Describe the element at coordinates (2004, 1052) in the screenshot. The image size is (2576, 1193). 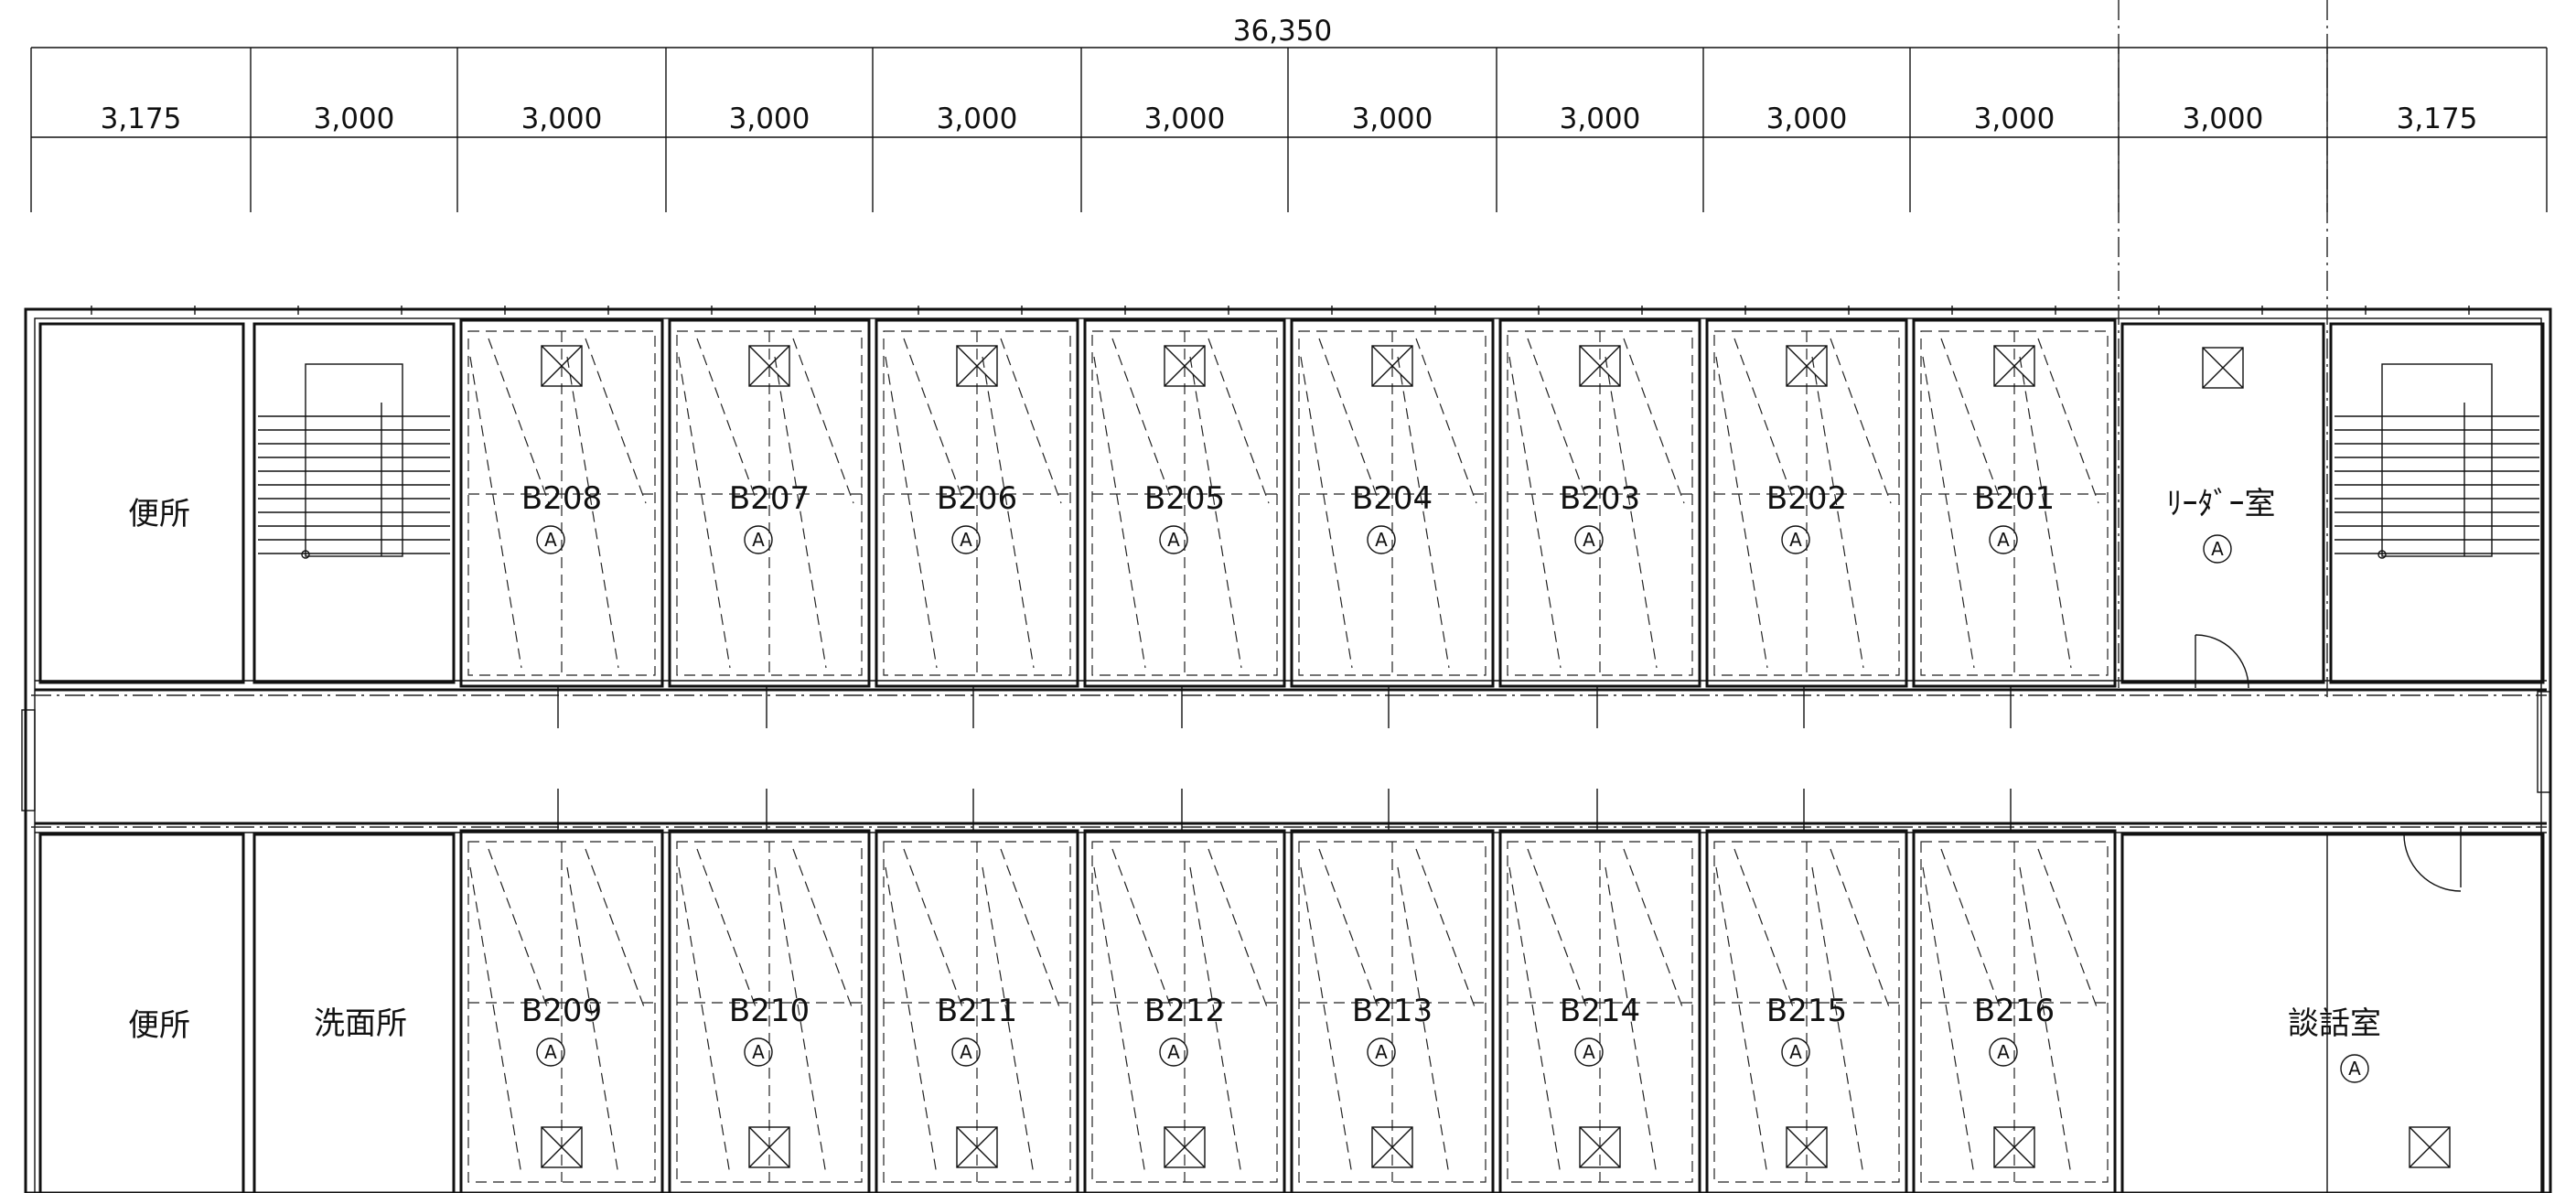
I see `mark-bottom-8: A` at that location.